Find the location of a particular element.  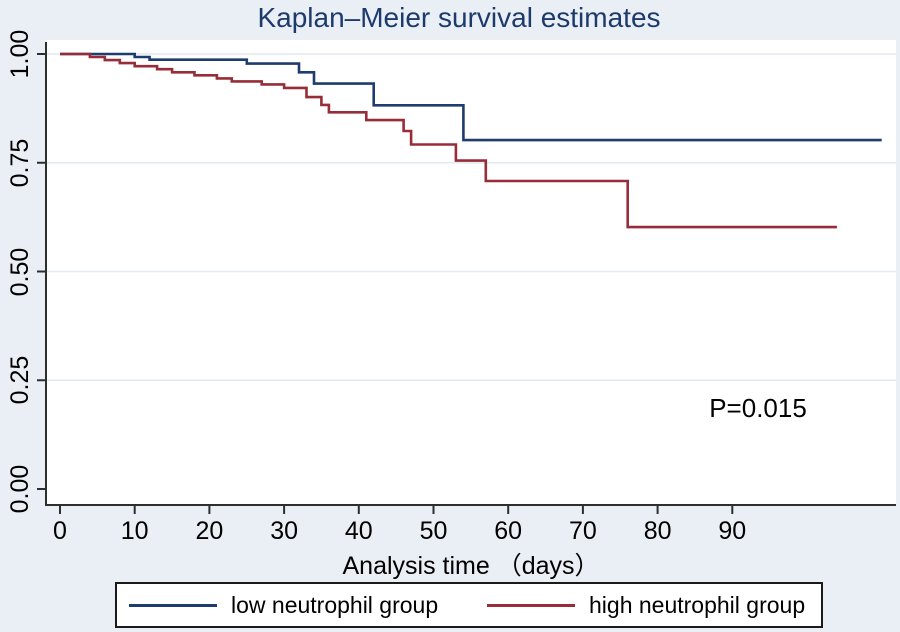

p-value-annotation: P=0.015 is located at coordinates (758, 408).